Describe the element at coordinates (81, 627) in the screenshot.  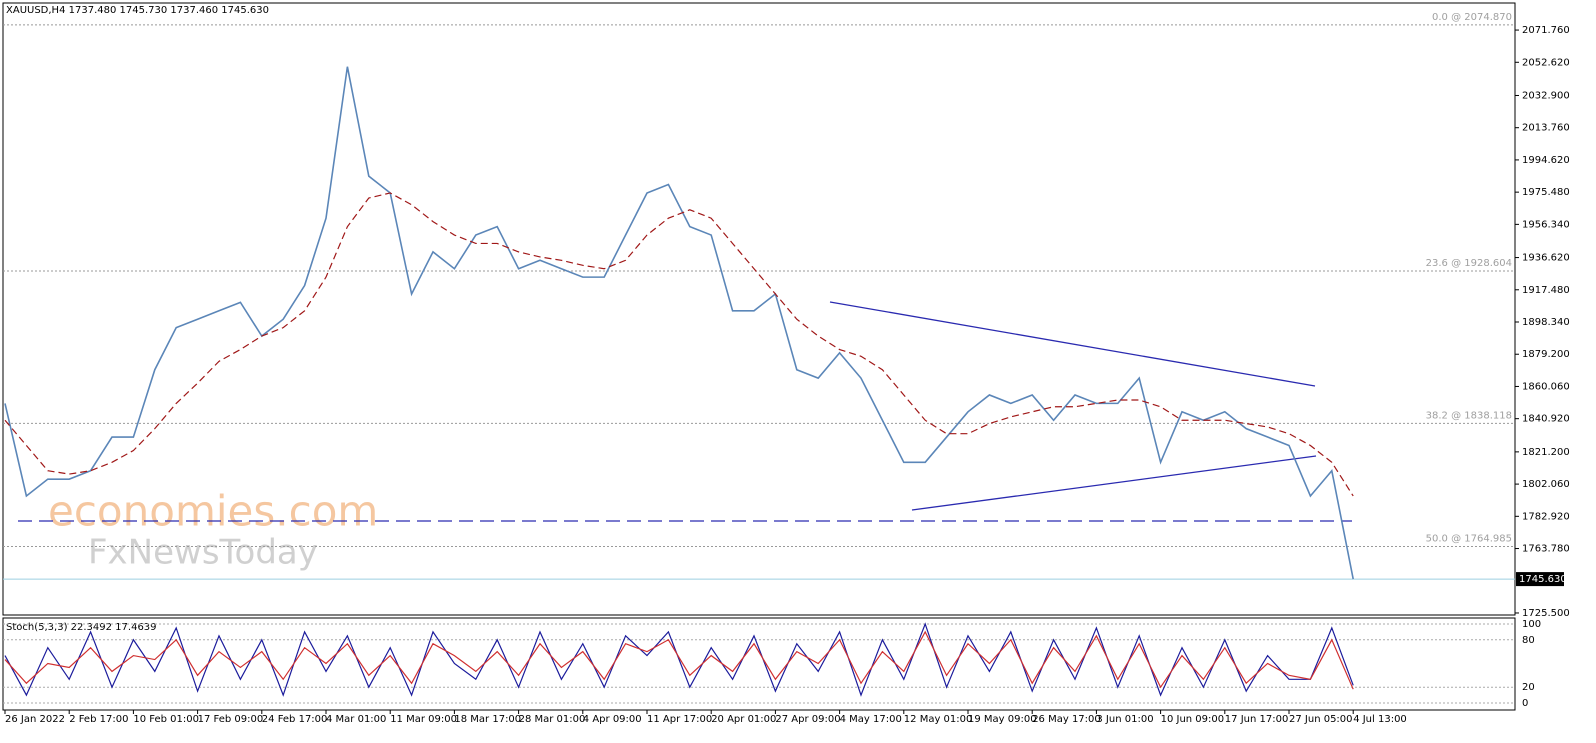
I see `indicator-title: Stoch(5,3,3) 22.3492 17.4639` at that location.